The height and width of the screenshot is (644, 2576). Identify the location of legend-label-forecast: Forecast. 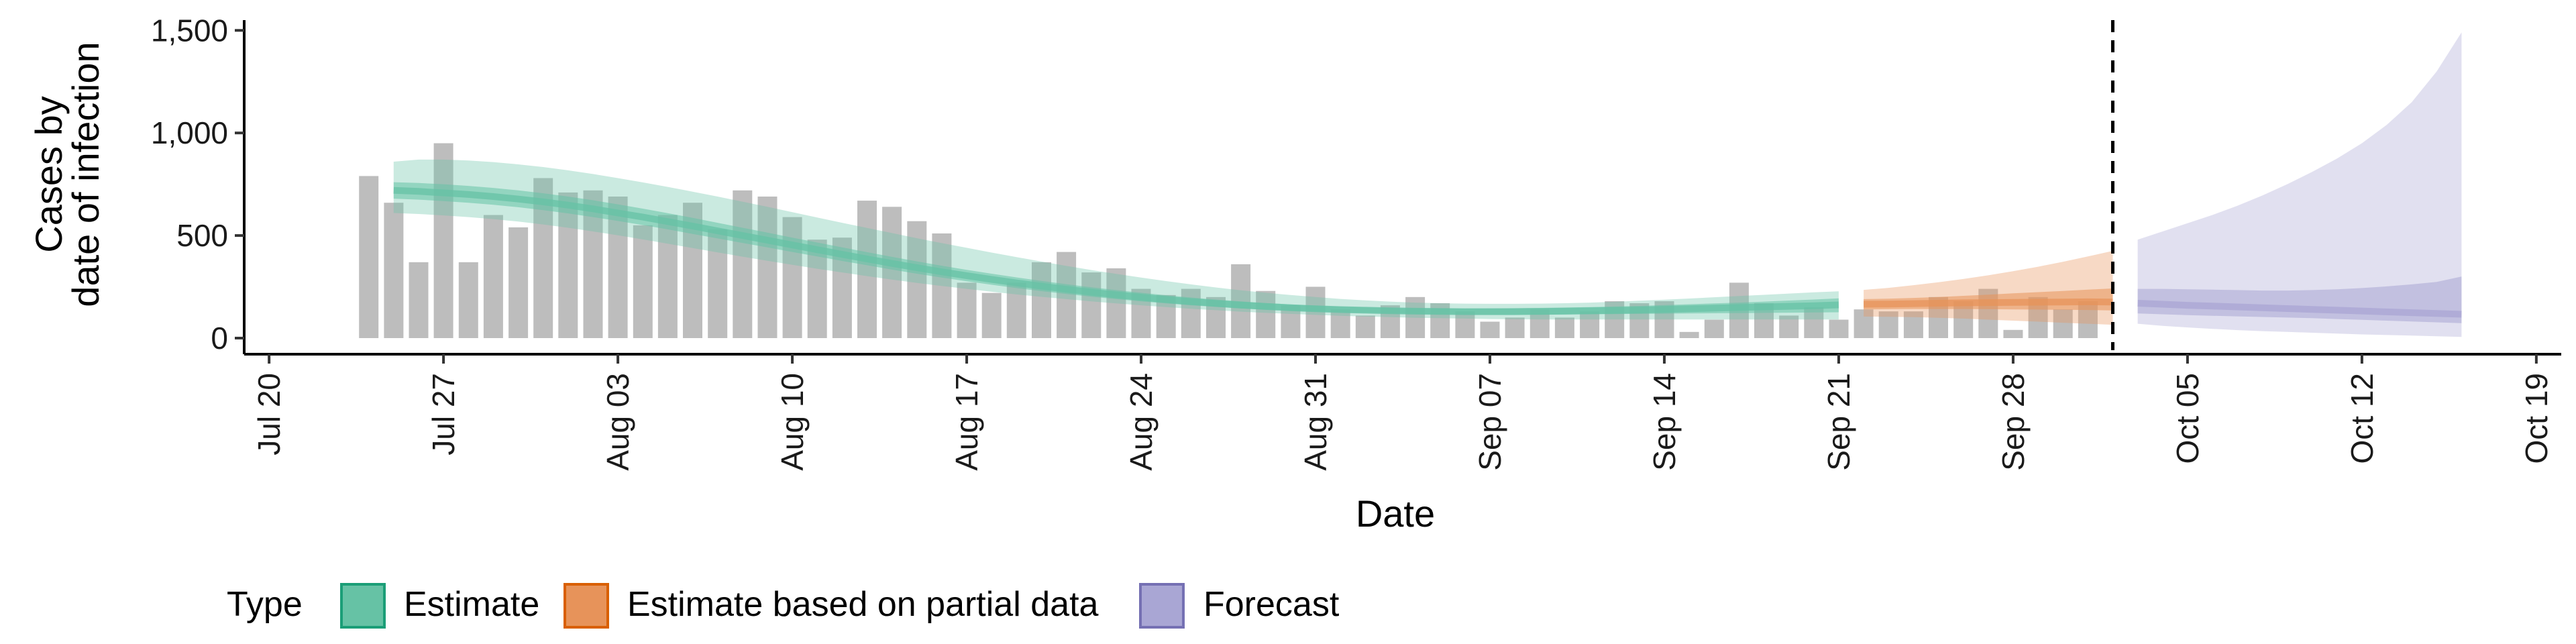
(1271, 604).